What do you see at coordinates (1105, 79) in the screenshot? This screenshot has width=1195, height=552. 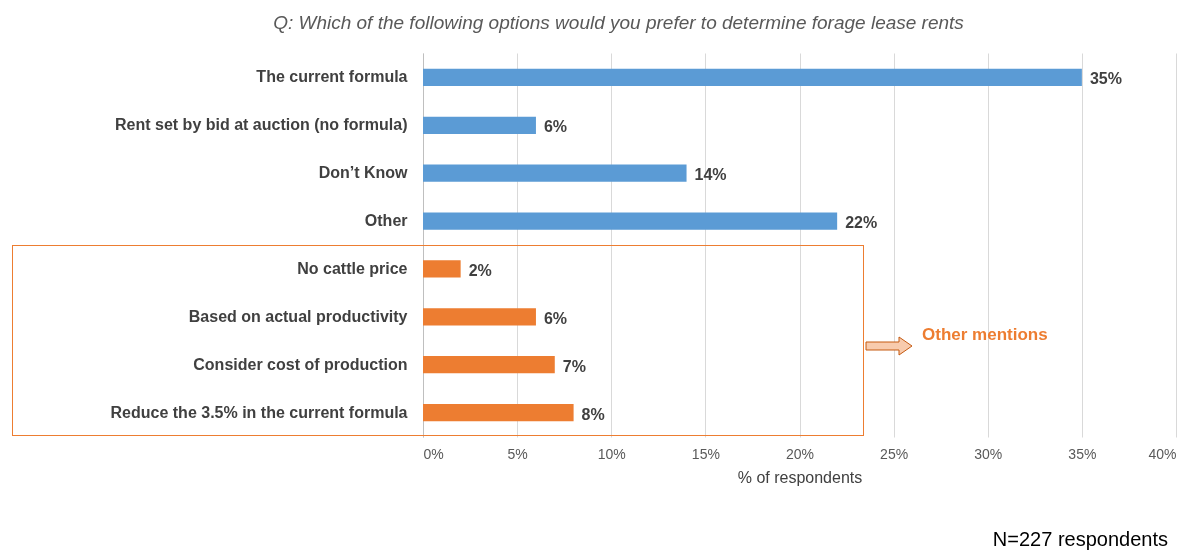 I see `data-label: 35%` at bounding box center [1105, 79].